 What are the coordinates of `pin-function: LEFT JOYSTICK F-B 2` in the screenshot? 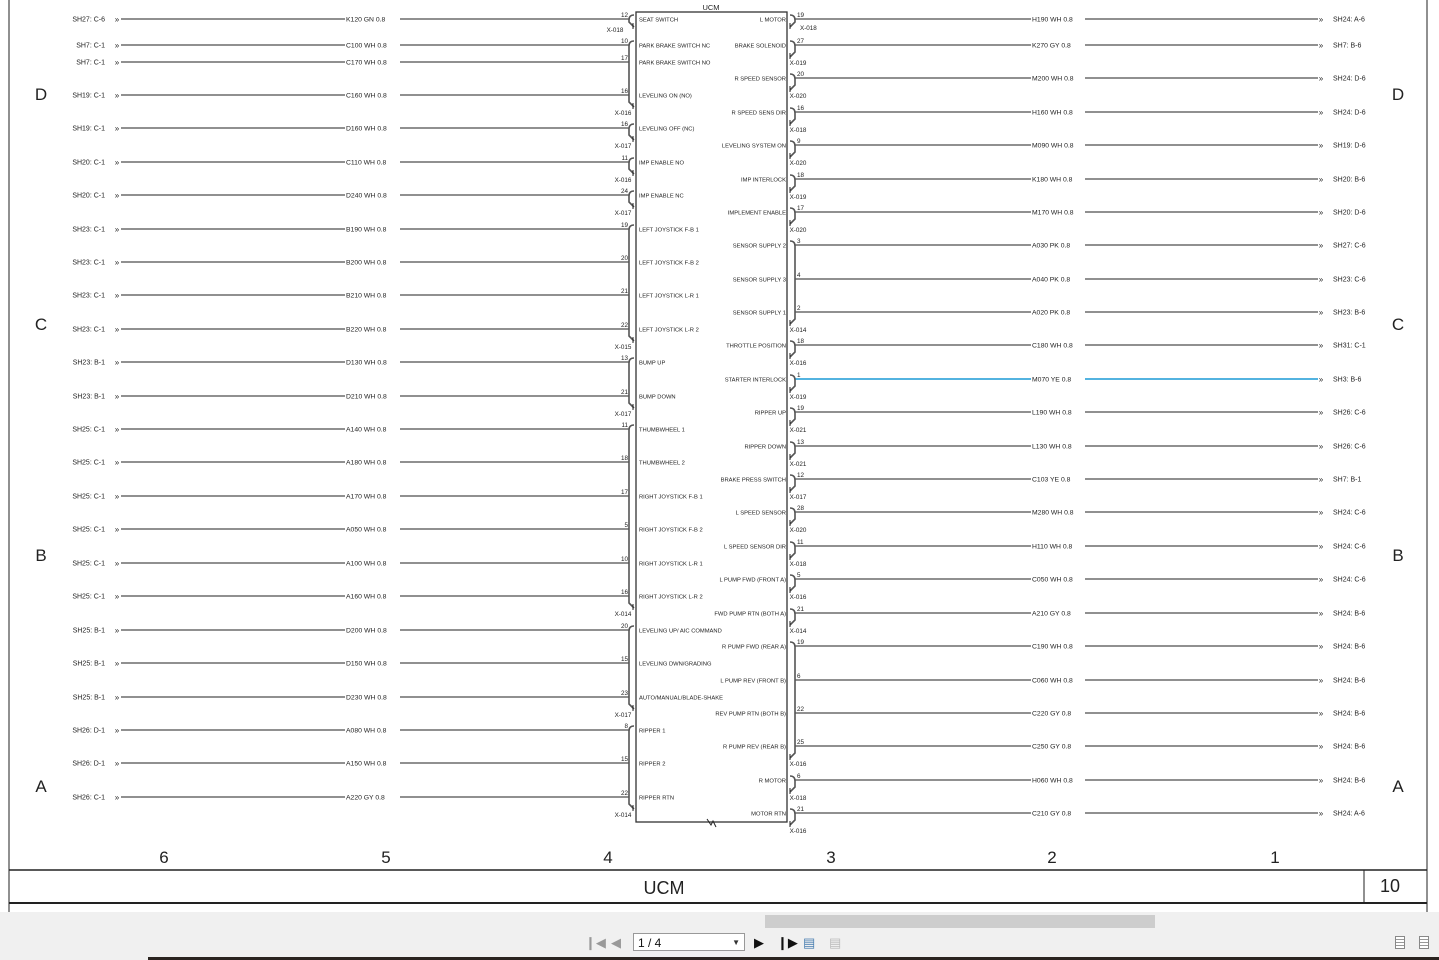 It's located at (669, 264).